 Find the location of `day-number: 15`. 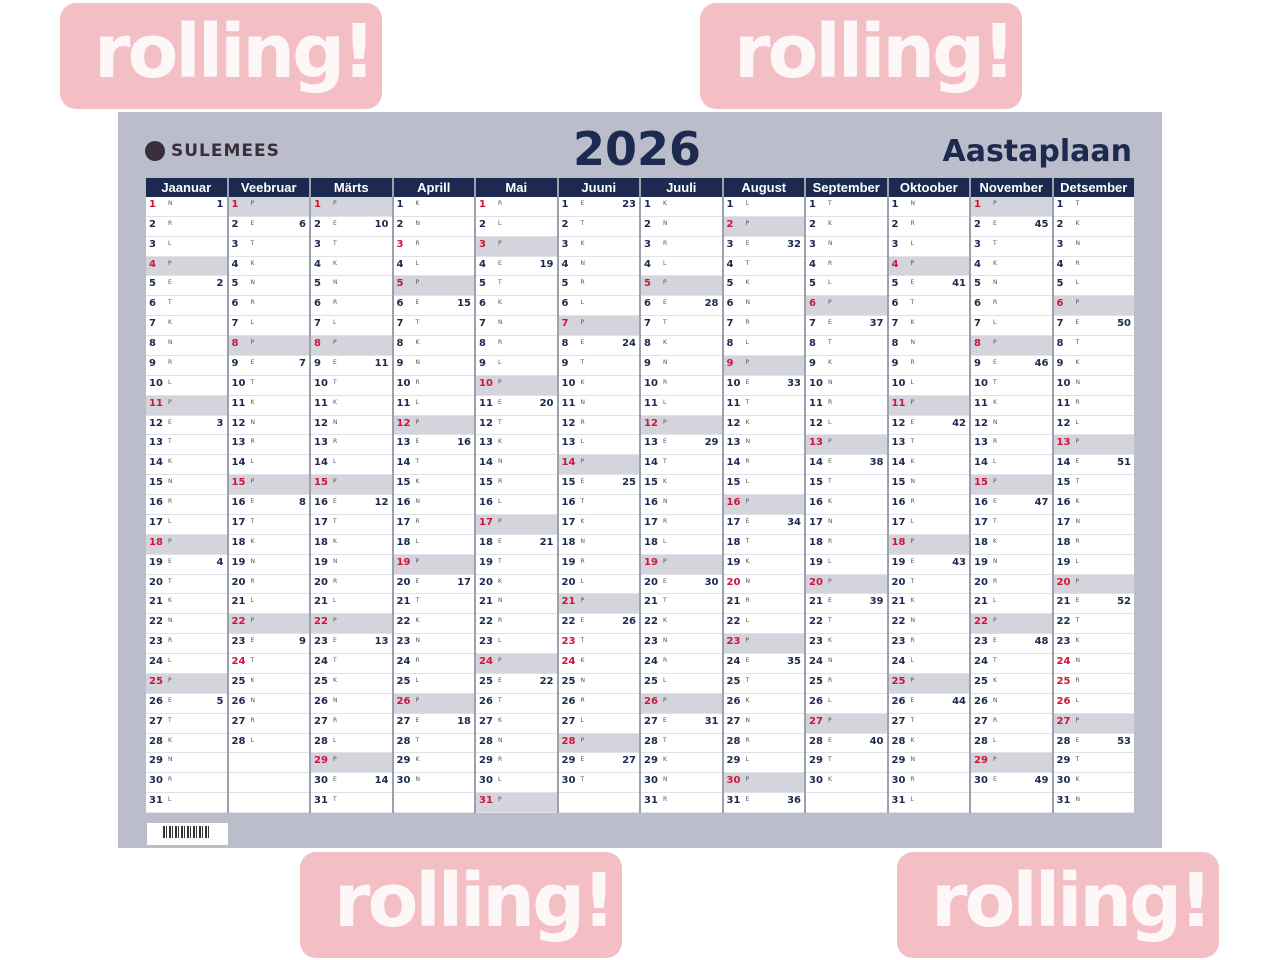

day-number: 15 is located at coordinates (486, 483).